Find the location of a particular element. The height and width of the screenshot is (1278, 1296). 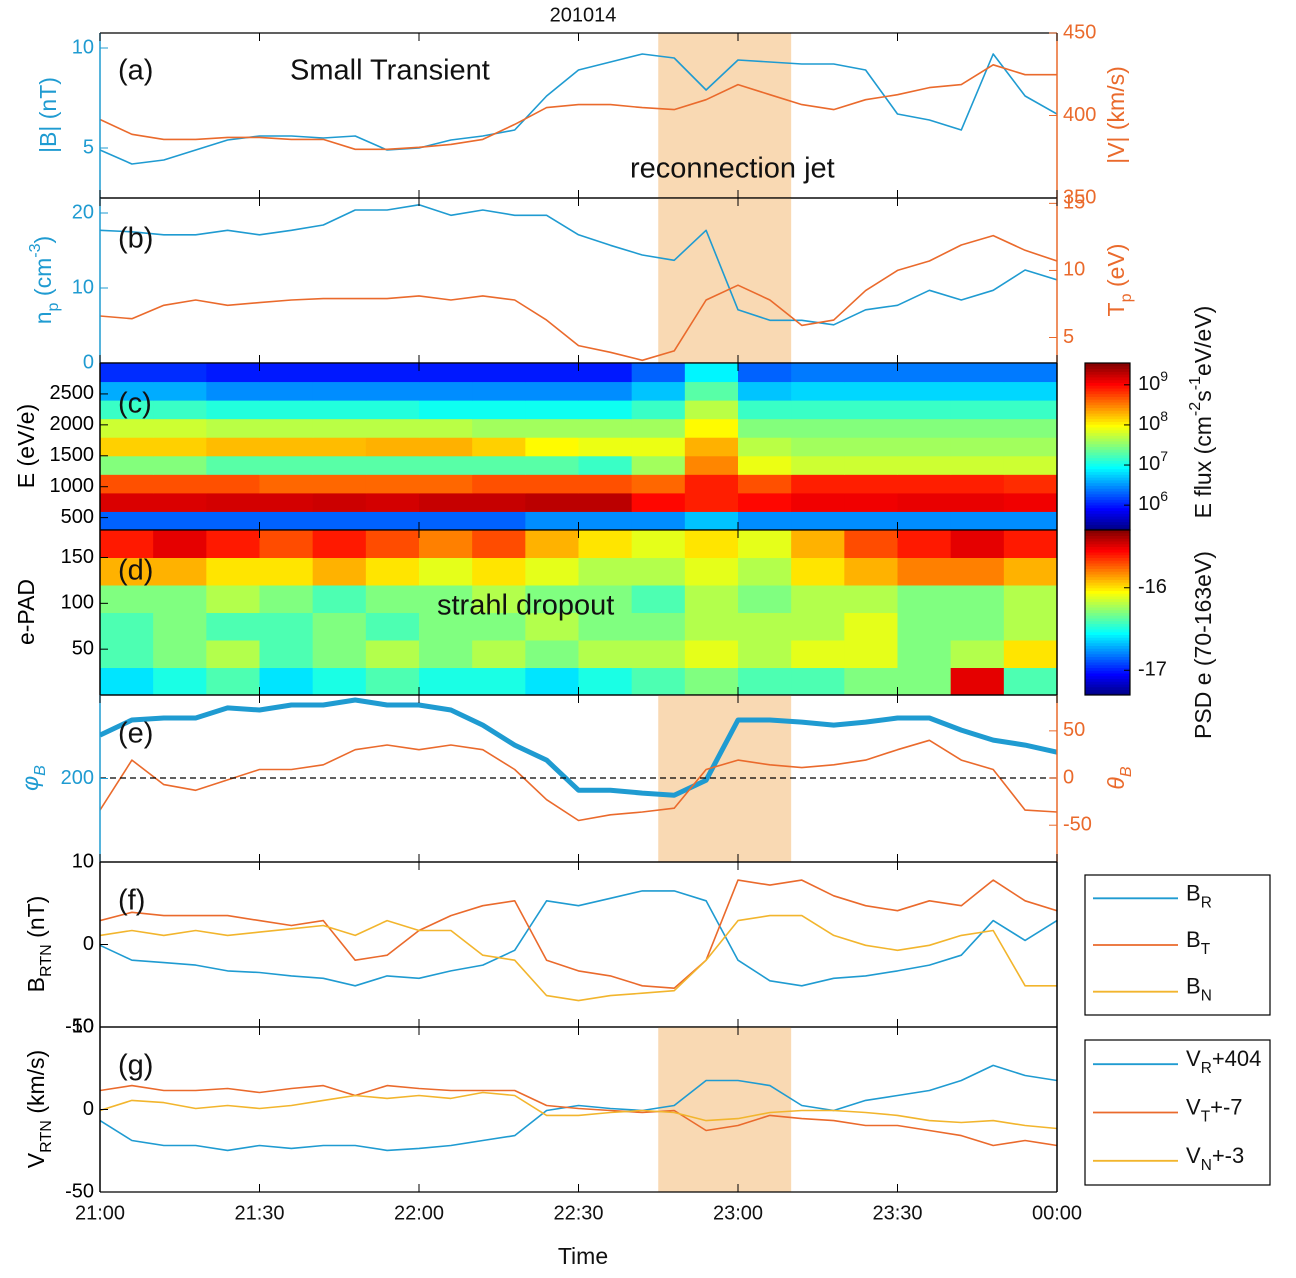

y-tick-label: 1000 is located at coordinates (72, 486).